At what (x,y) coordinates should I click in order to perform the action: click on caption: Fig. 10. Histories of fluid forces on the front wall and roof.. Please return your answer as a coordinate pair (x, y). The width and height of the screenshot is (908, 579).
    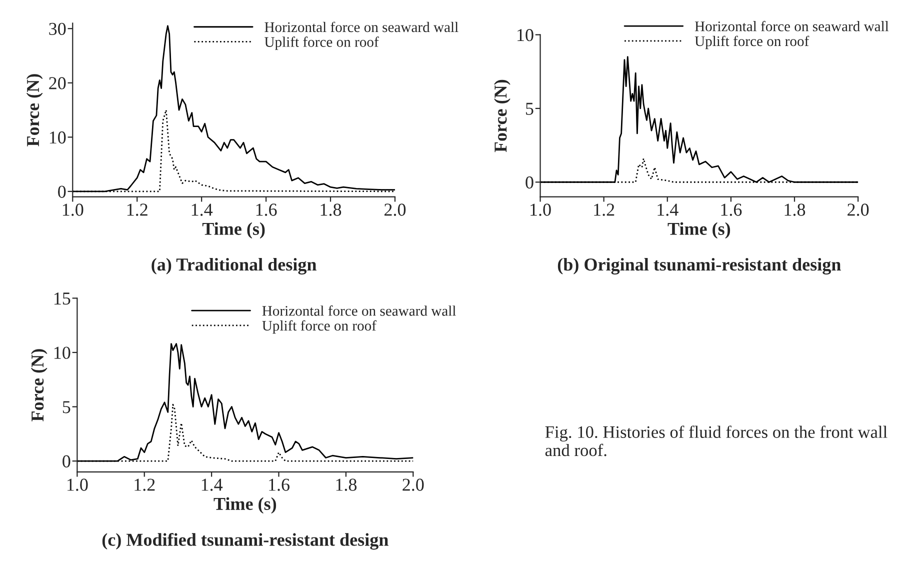
    Looking at the image, I should click on (716, 441).